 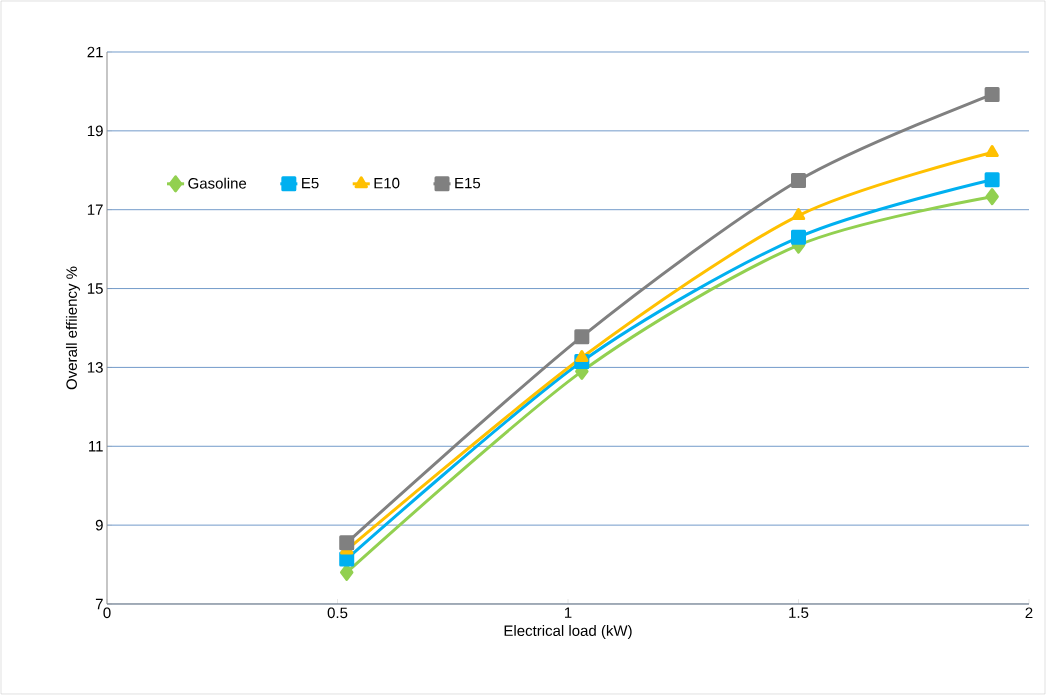 I want to click on y-tick-label: 21, so click(x=95, y=52).